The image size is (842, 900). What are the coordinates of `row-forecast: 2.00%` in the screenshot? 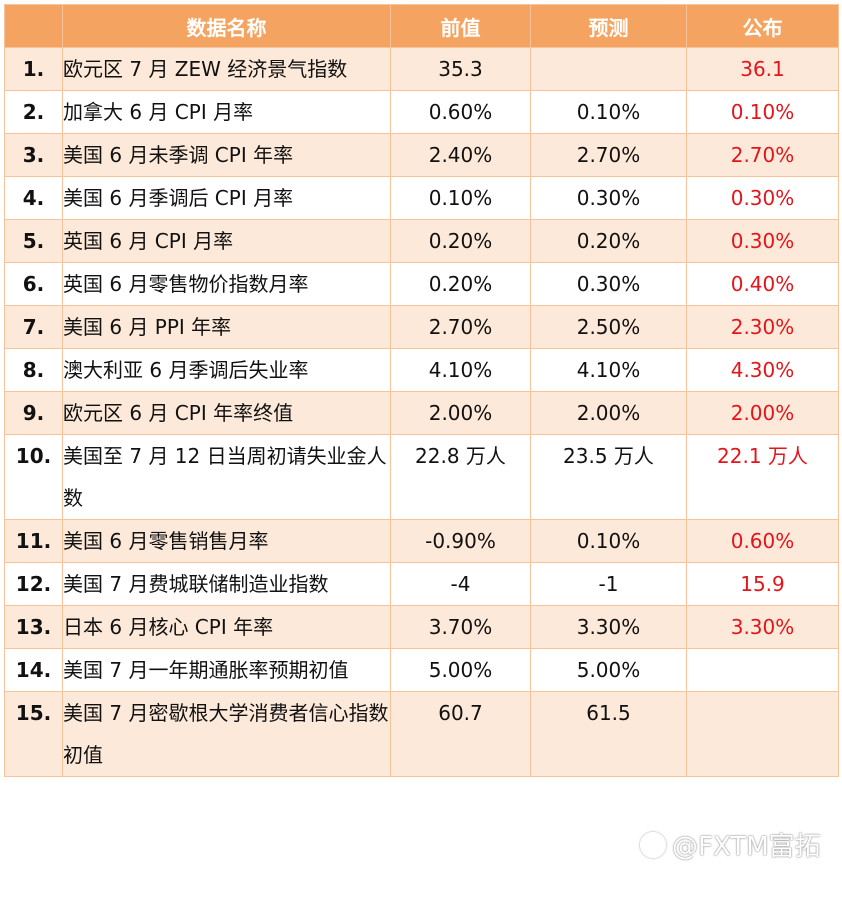 It's located at (608, 413).